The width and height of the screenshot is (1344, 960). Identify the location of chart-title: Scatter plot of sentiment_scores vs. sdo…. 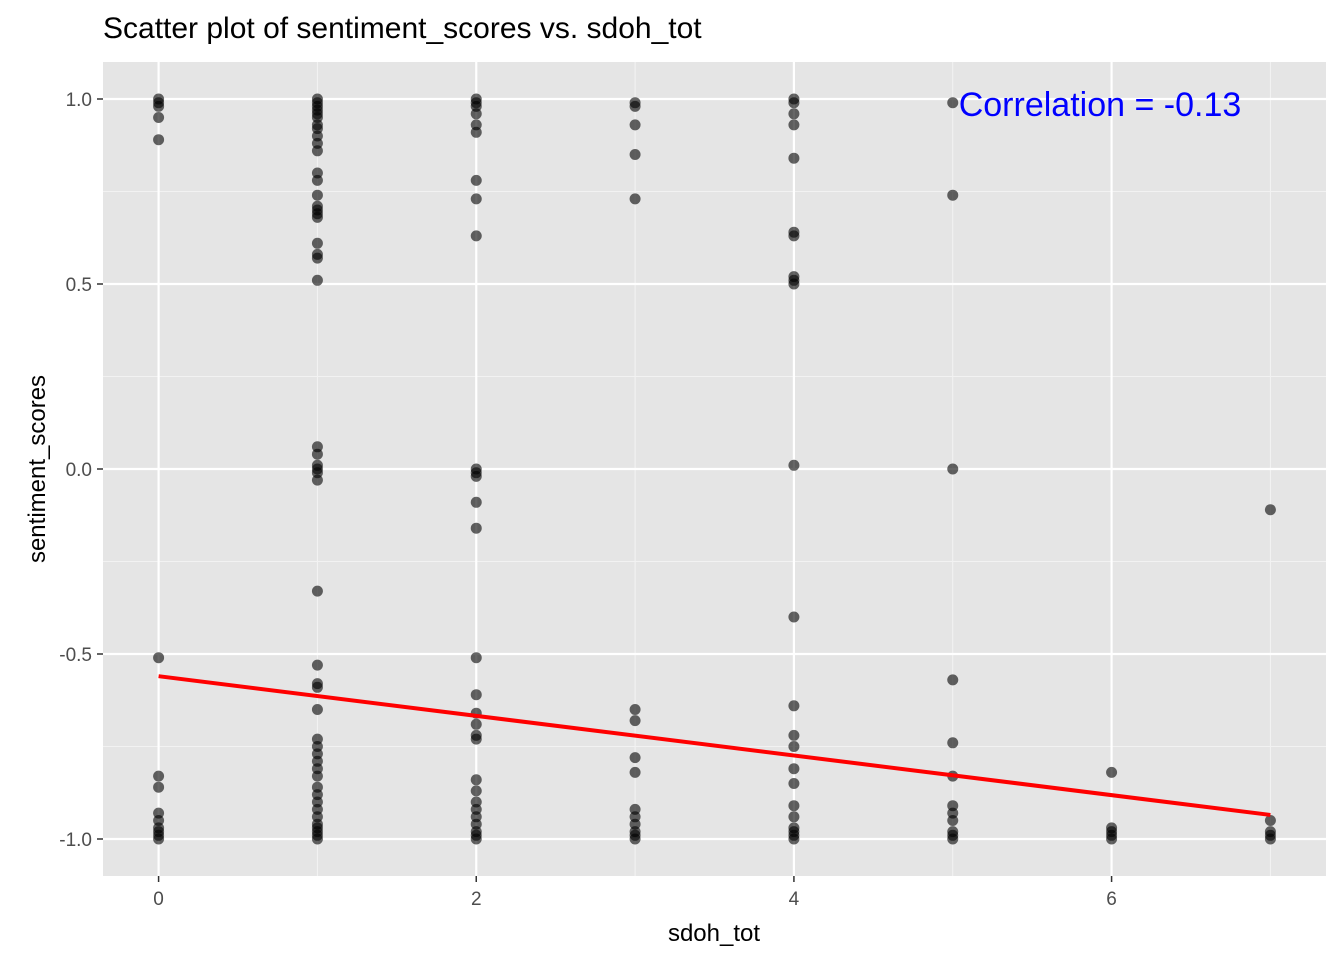
(402, 28).